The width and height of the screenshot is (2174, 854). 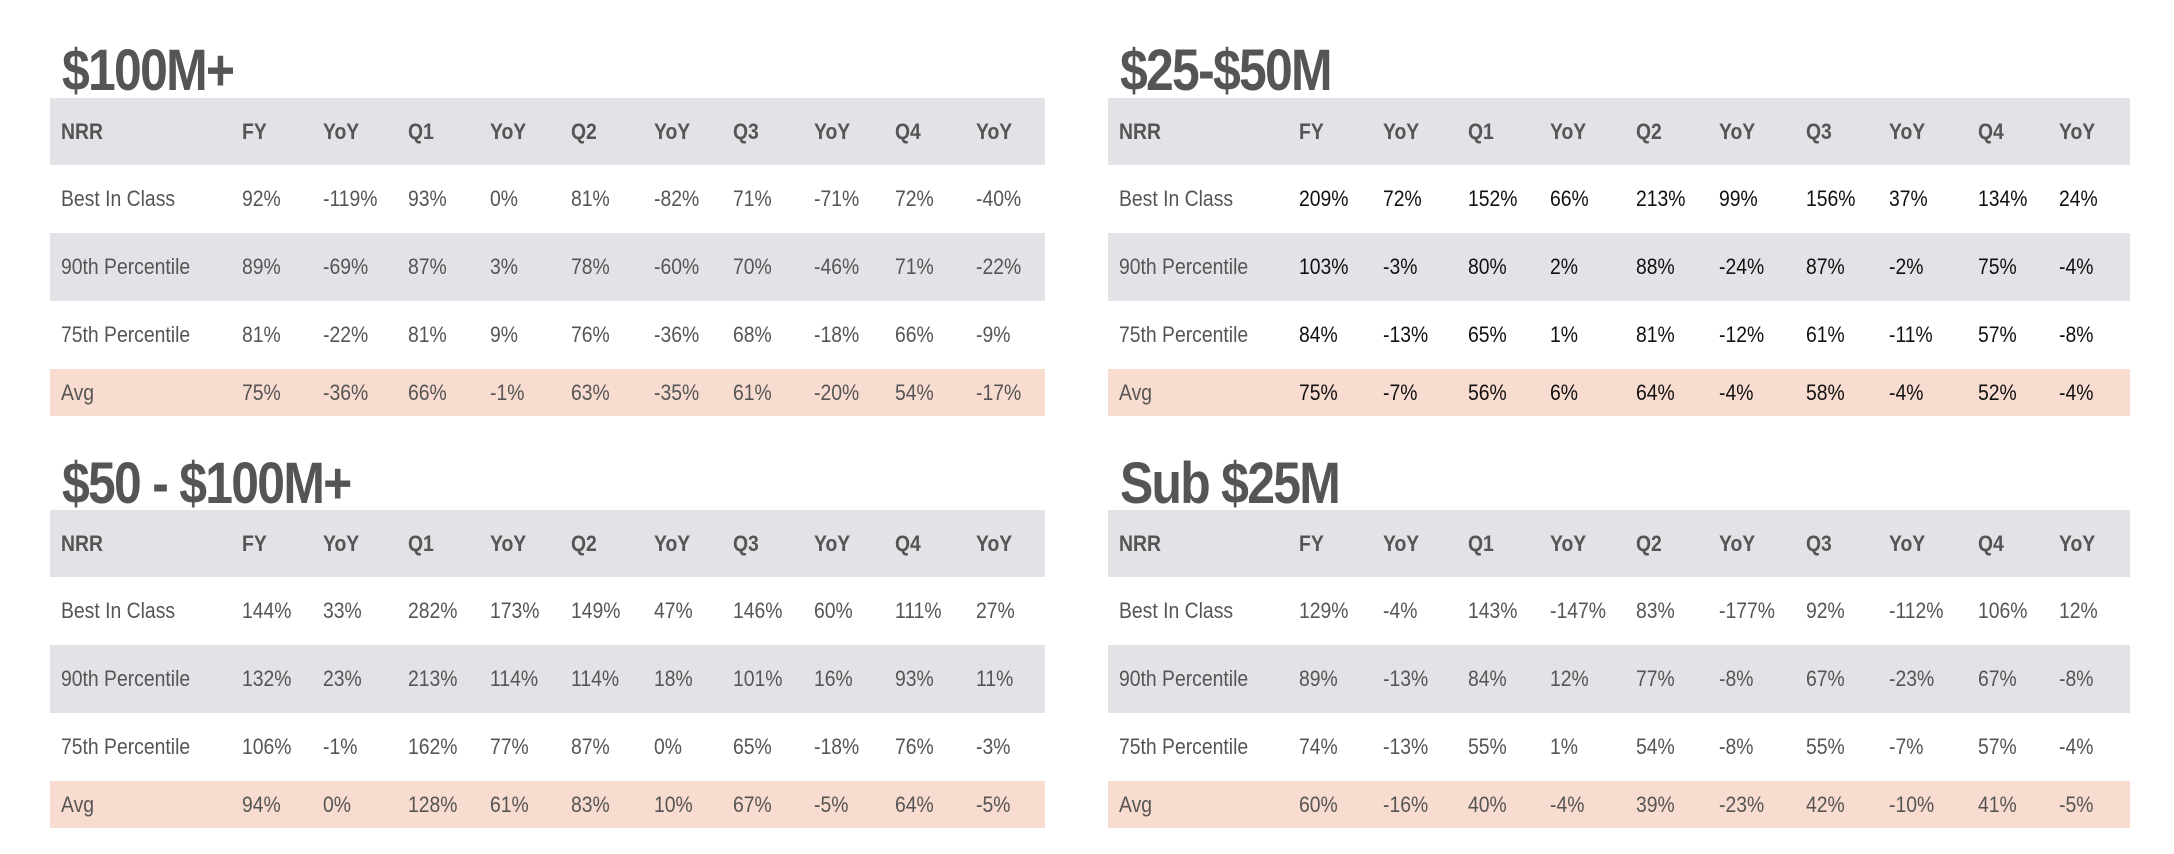 What do you see at coordinates (914, 804) in the screenshot?
I see `table-cell: 64%` at bounding box center [914, 804].